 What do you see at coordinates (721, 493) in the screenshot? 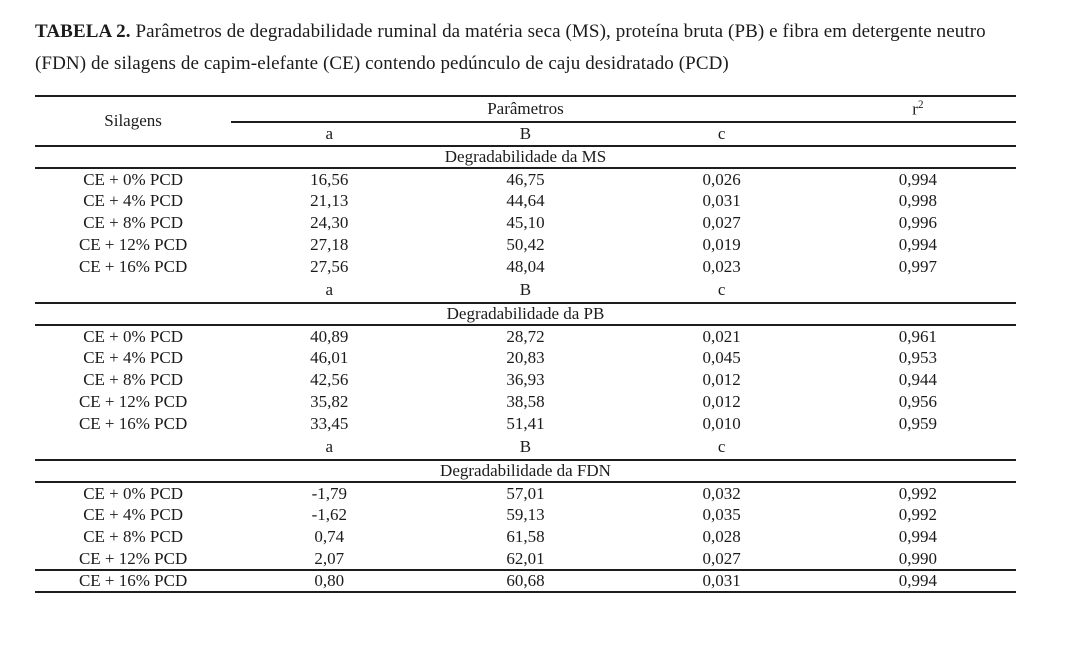
I see `cell-c: 0,032` at bounding box center [721, 493].